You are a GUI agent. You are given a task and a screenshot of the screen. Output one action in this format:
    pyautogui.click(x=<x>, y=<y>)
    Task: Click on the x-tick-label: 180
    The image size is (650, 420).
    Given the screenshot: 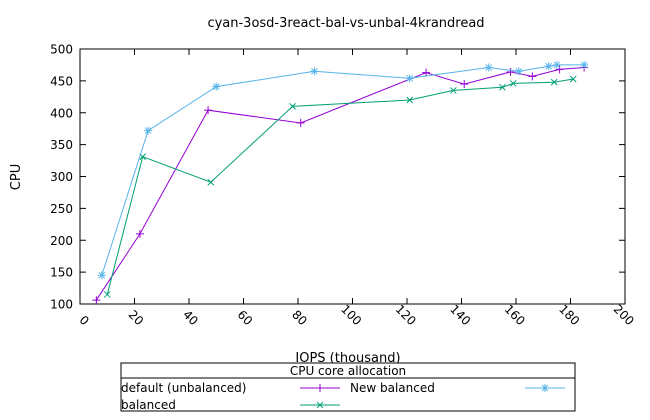 What is the action you would take?
    pyautogui.click(x=569, y=315)
    